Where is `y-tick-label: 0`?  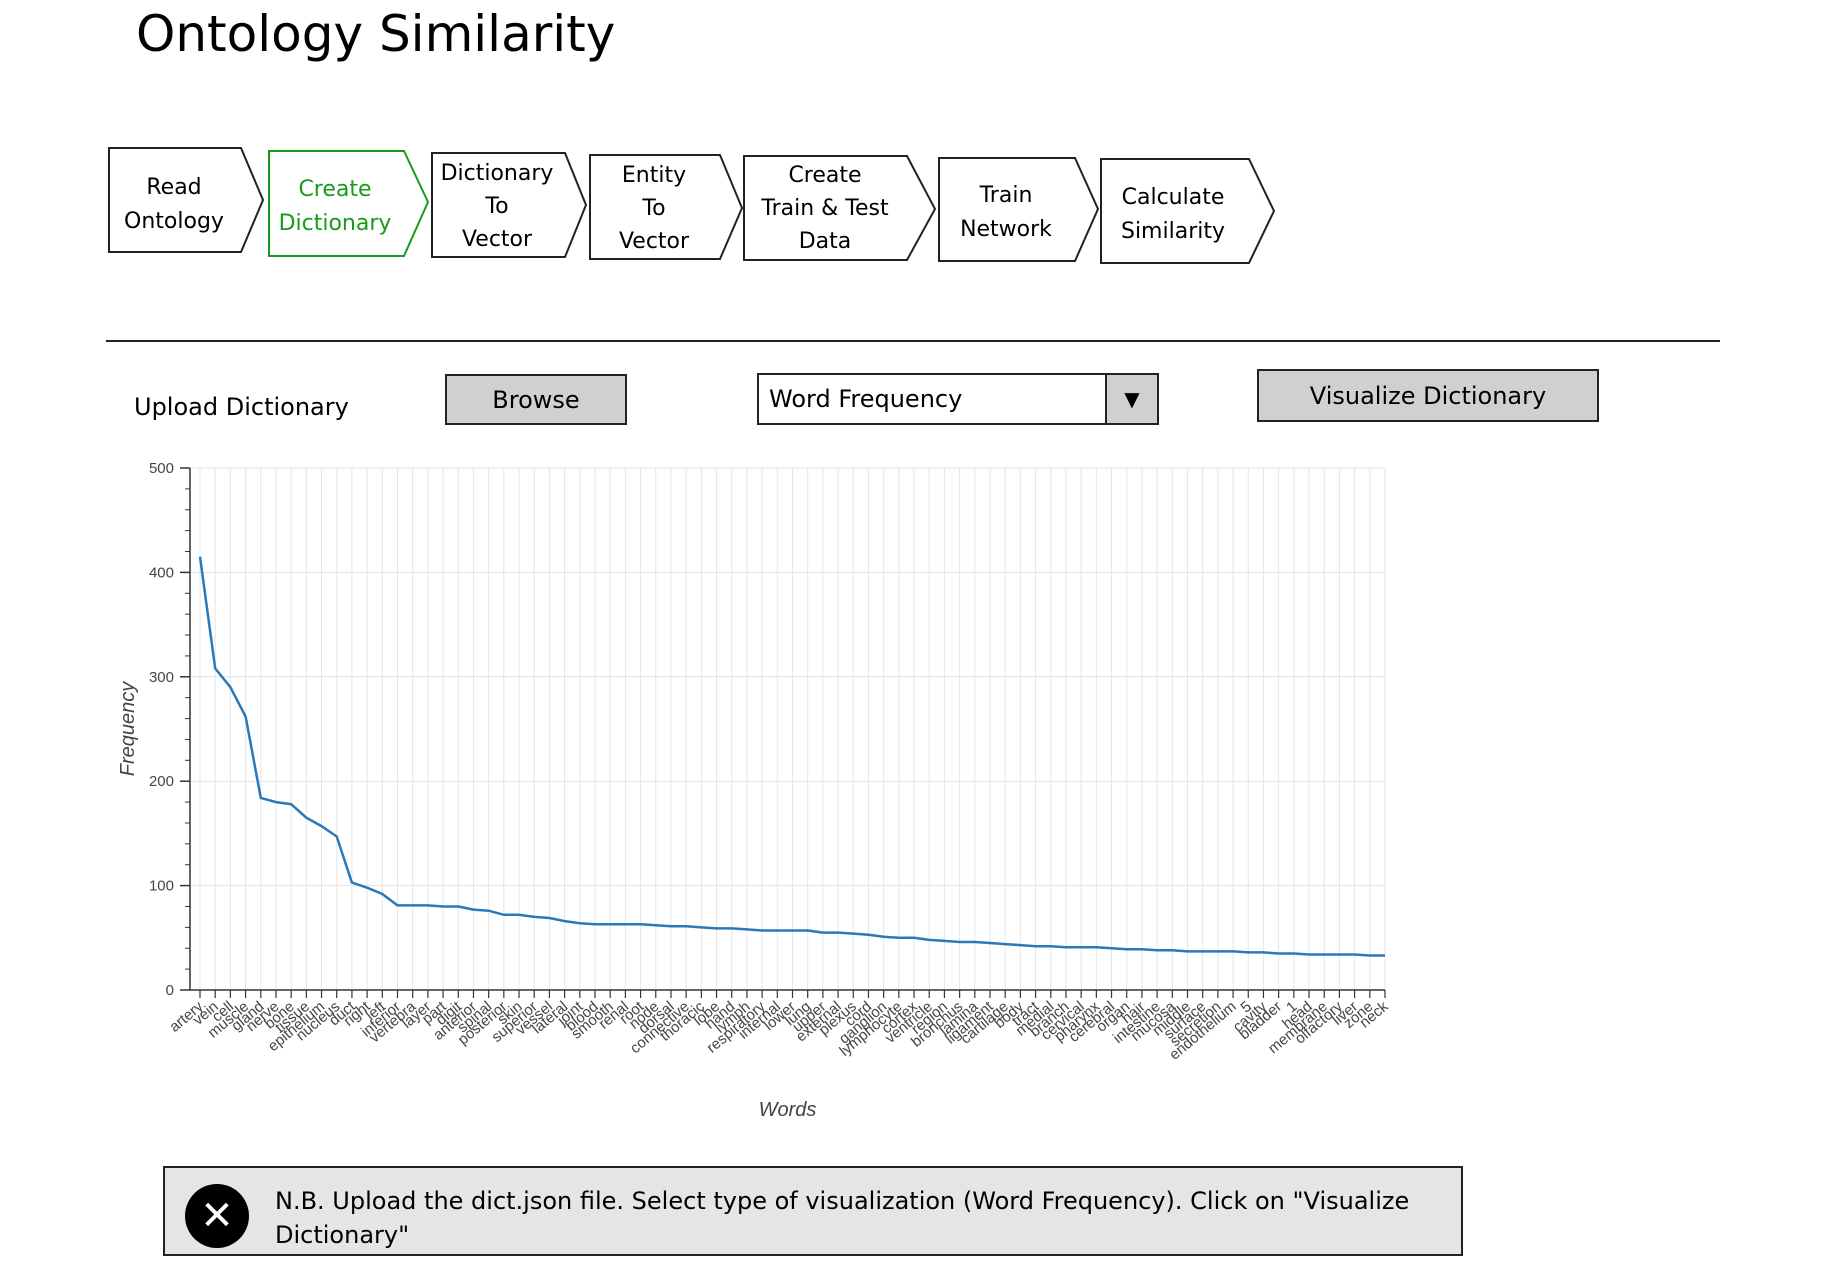 y-tick-label: 0 is located at coordinates (170, 990).